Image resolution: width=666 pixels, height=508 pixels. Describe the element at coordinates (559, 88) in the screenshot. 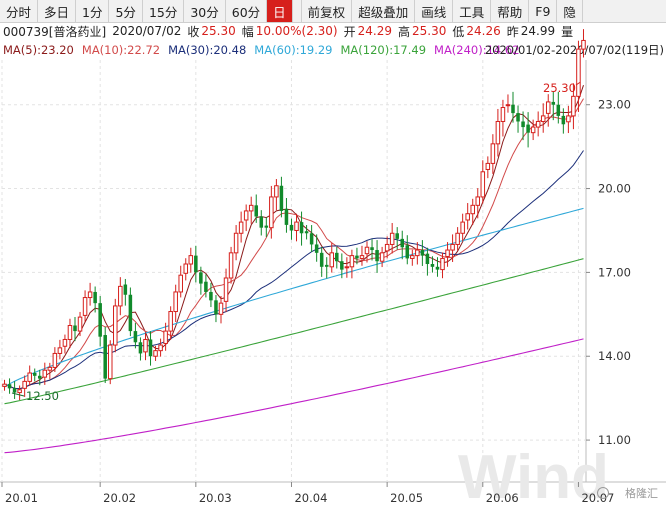

I see `high-price-annotation: 25.30` at that location.